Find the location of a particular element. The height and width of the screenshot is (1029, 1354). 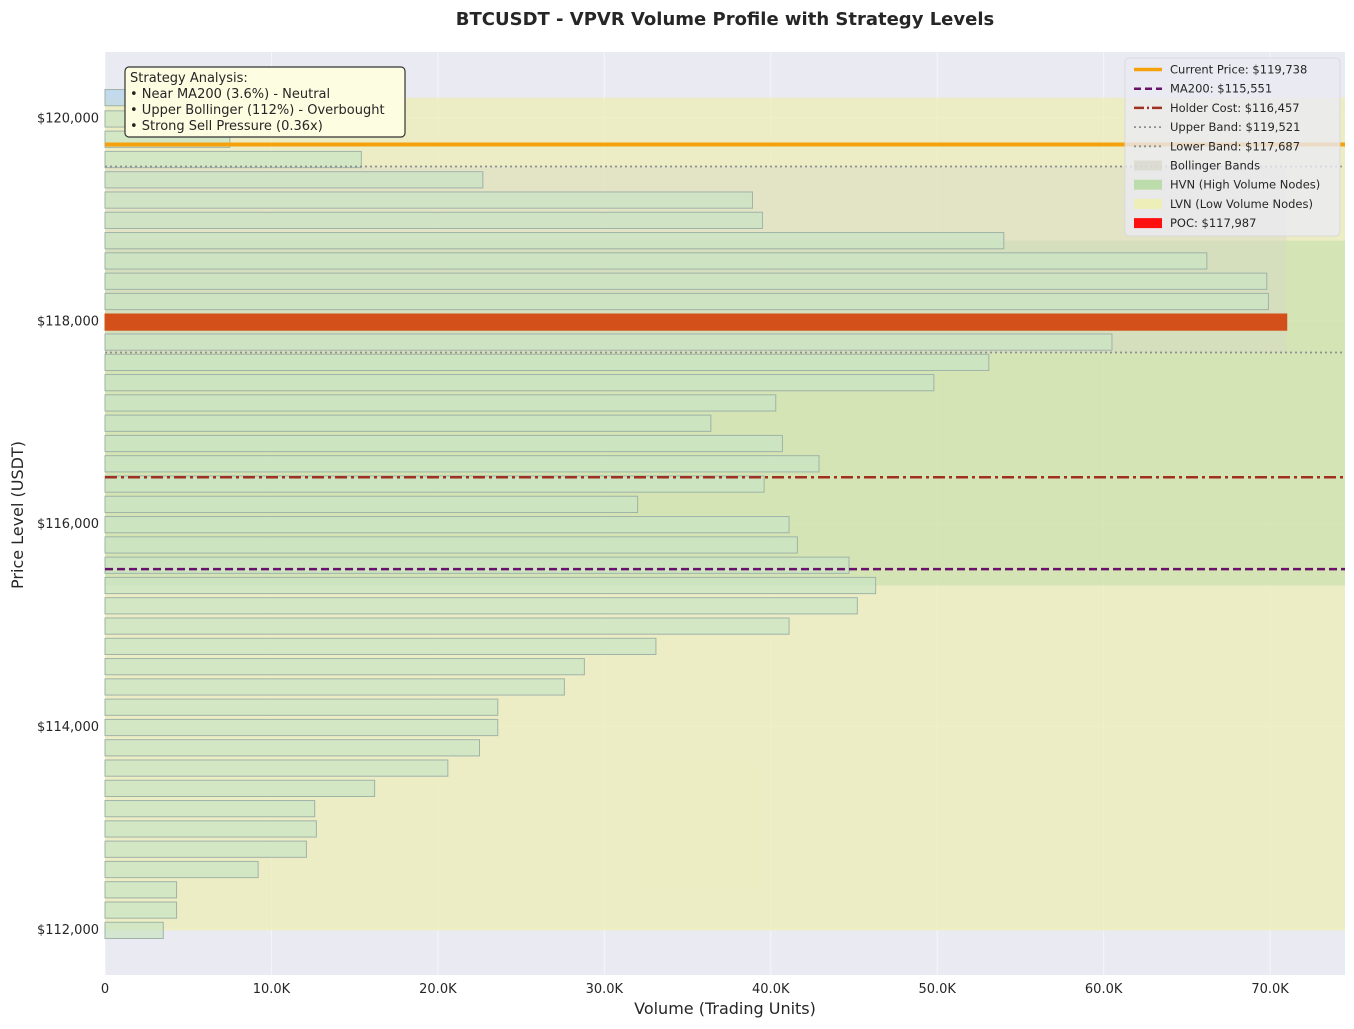

x-axis-label: Volume (Trading Units) is located at coordinates (725, 1008).